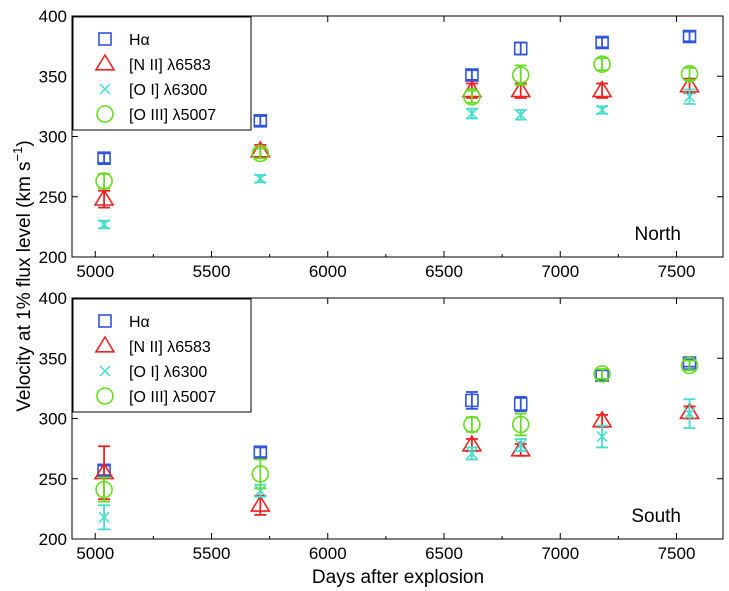 The image size is (729, 591). Describe the element at coordinates (560, 271) in the screenshot. I see `x-tick-label: 7000` at that location.